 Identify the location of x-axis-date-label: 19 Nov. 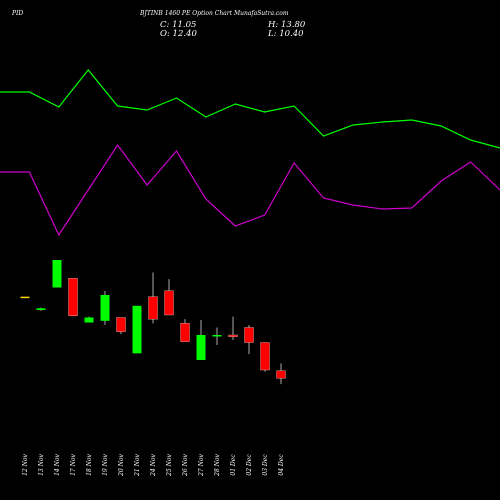
(105, 464).